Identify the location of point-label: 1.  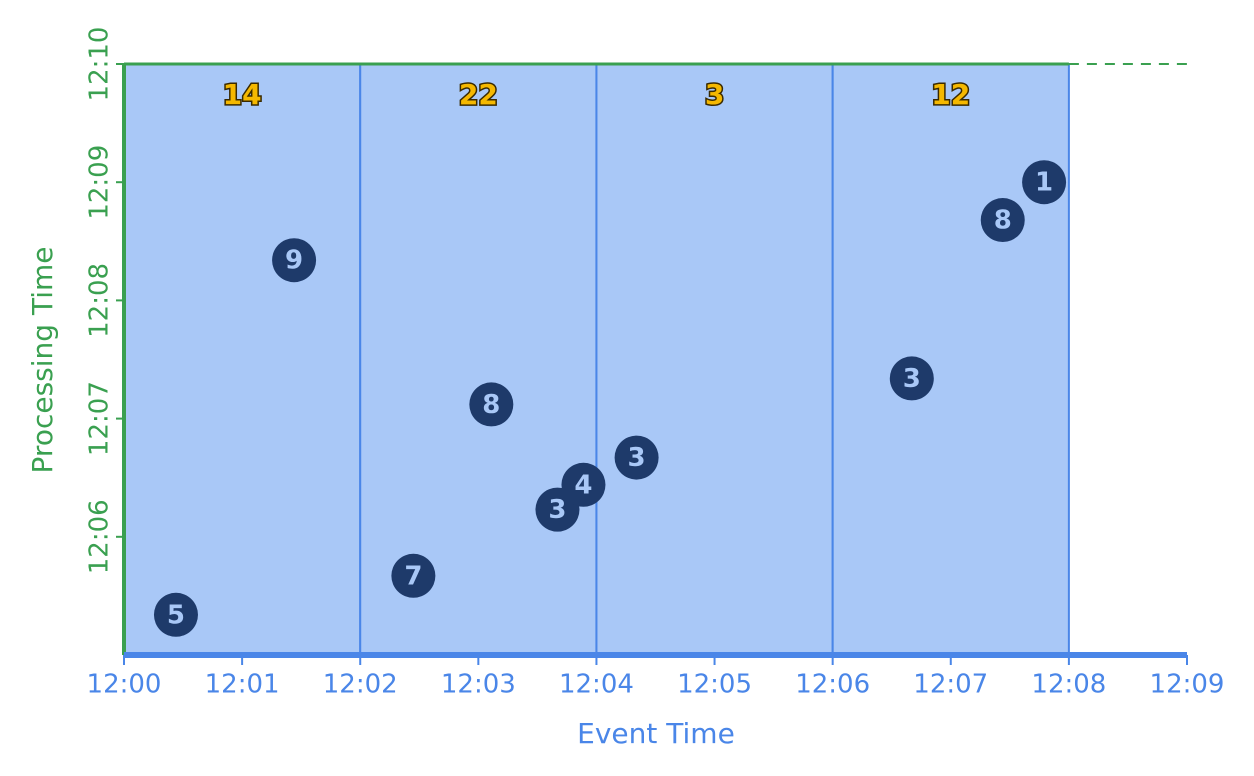
(1044, 183).